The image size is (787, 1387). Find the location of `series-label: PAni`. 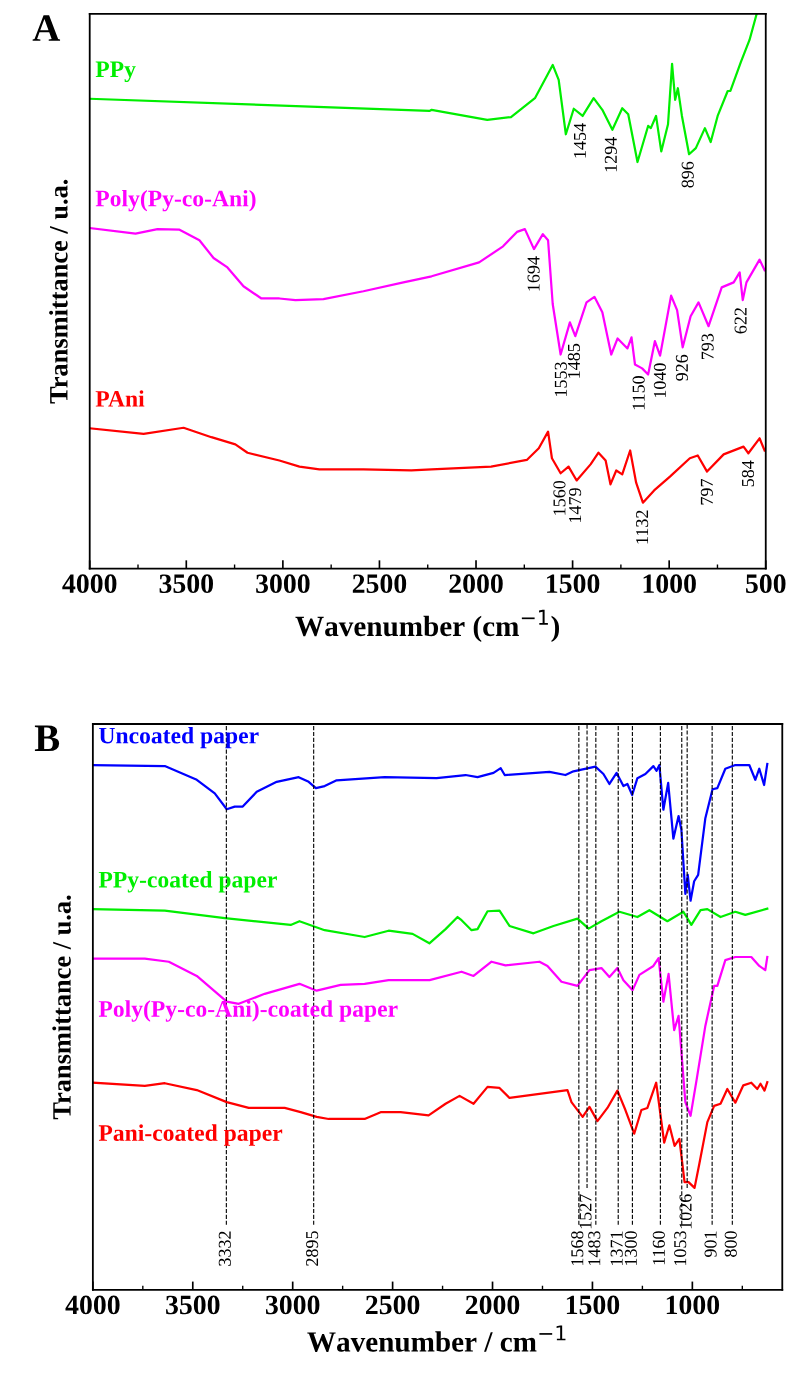

series-label: PAni is located at coordinates (120, 398).